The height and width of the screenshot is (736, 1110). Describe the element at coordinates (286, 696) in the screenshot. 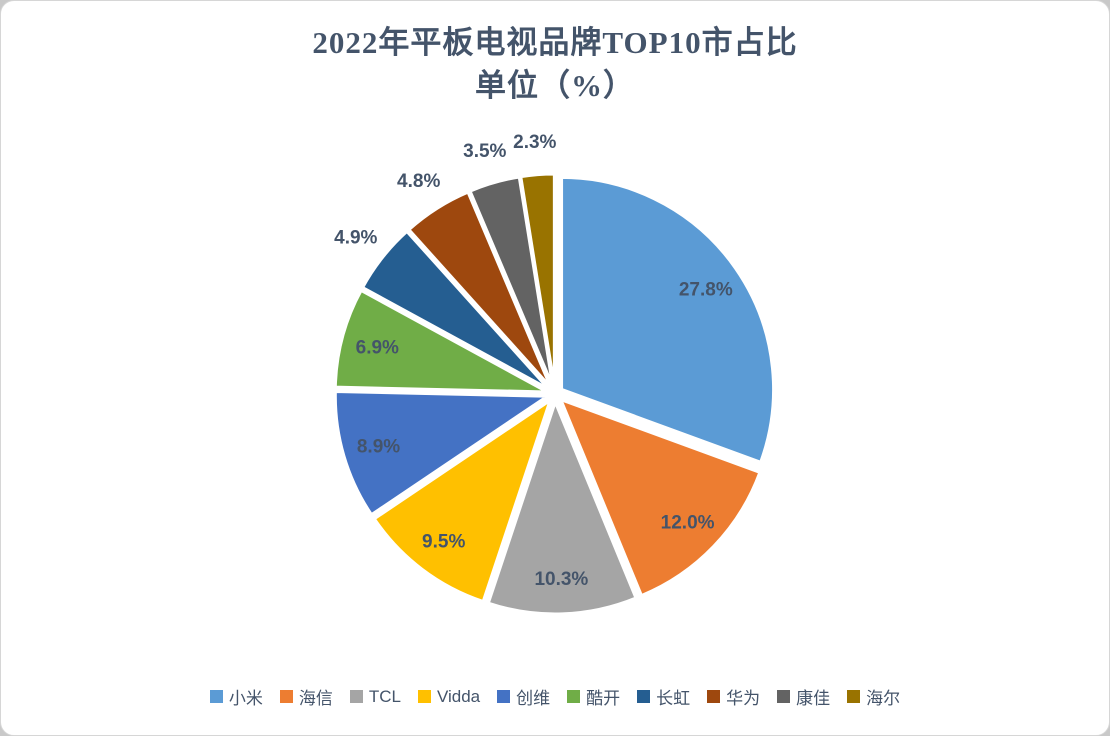

I see `legend-swatch-海信` at that location.